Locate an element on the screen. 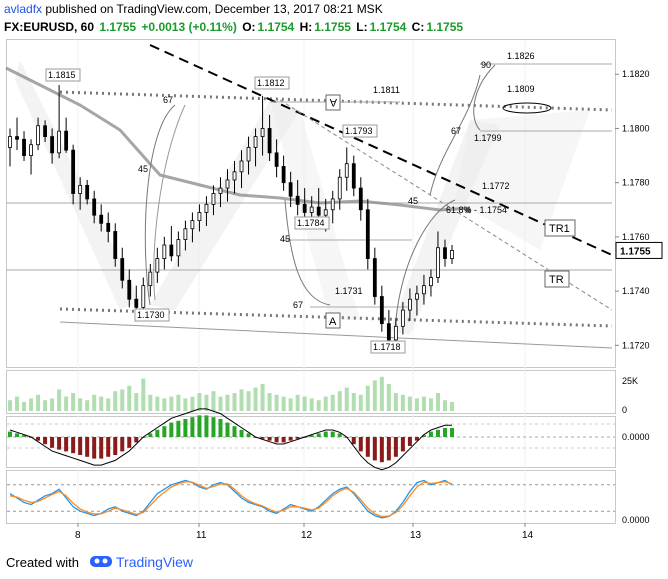  high-value: 1.1755 is located at coordinates (332, 27).